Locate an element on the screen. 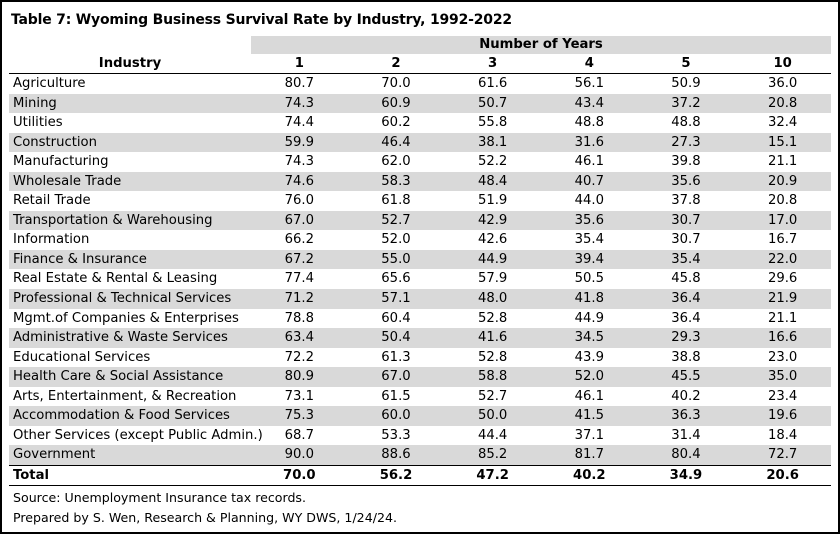  survival-rate-cell: 75.3 is located at coordinates (299, 416).